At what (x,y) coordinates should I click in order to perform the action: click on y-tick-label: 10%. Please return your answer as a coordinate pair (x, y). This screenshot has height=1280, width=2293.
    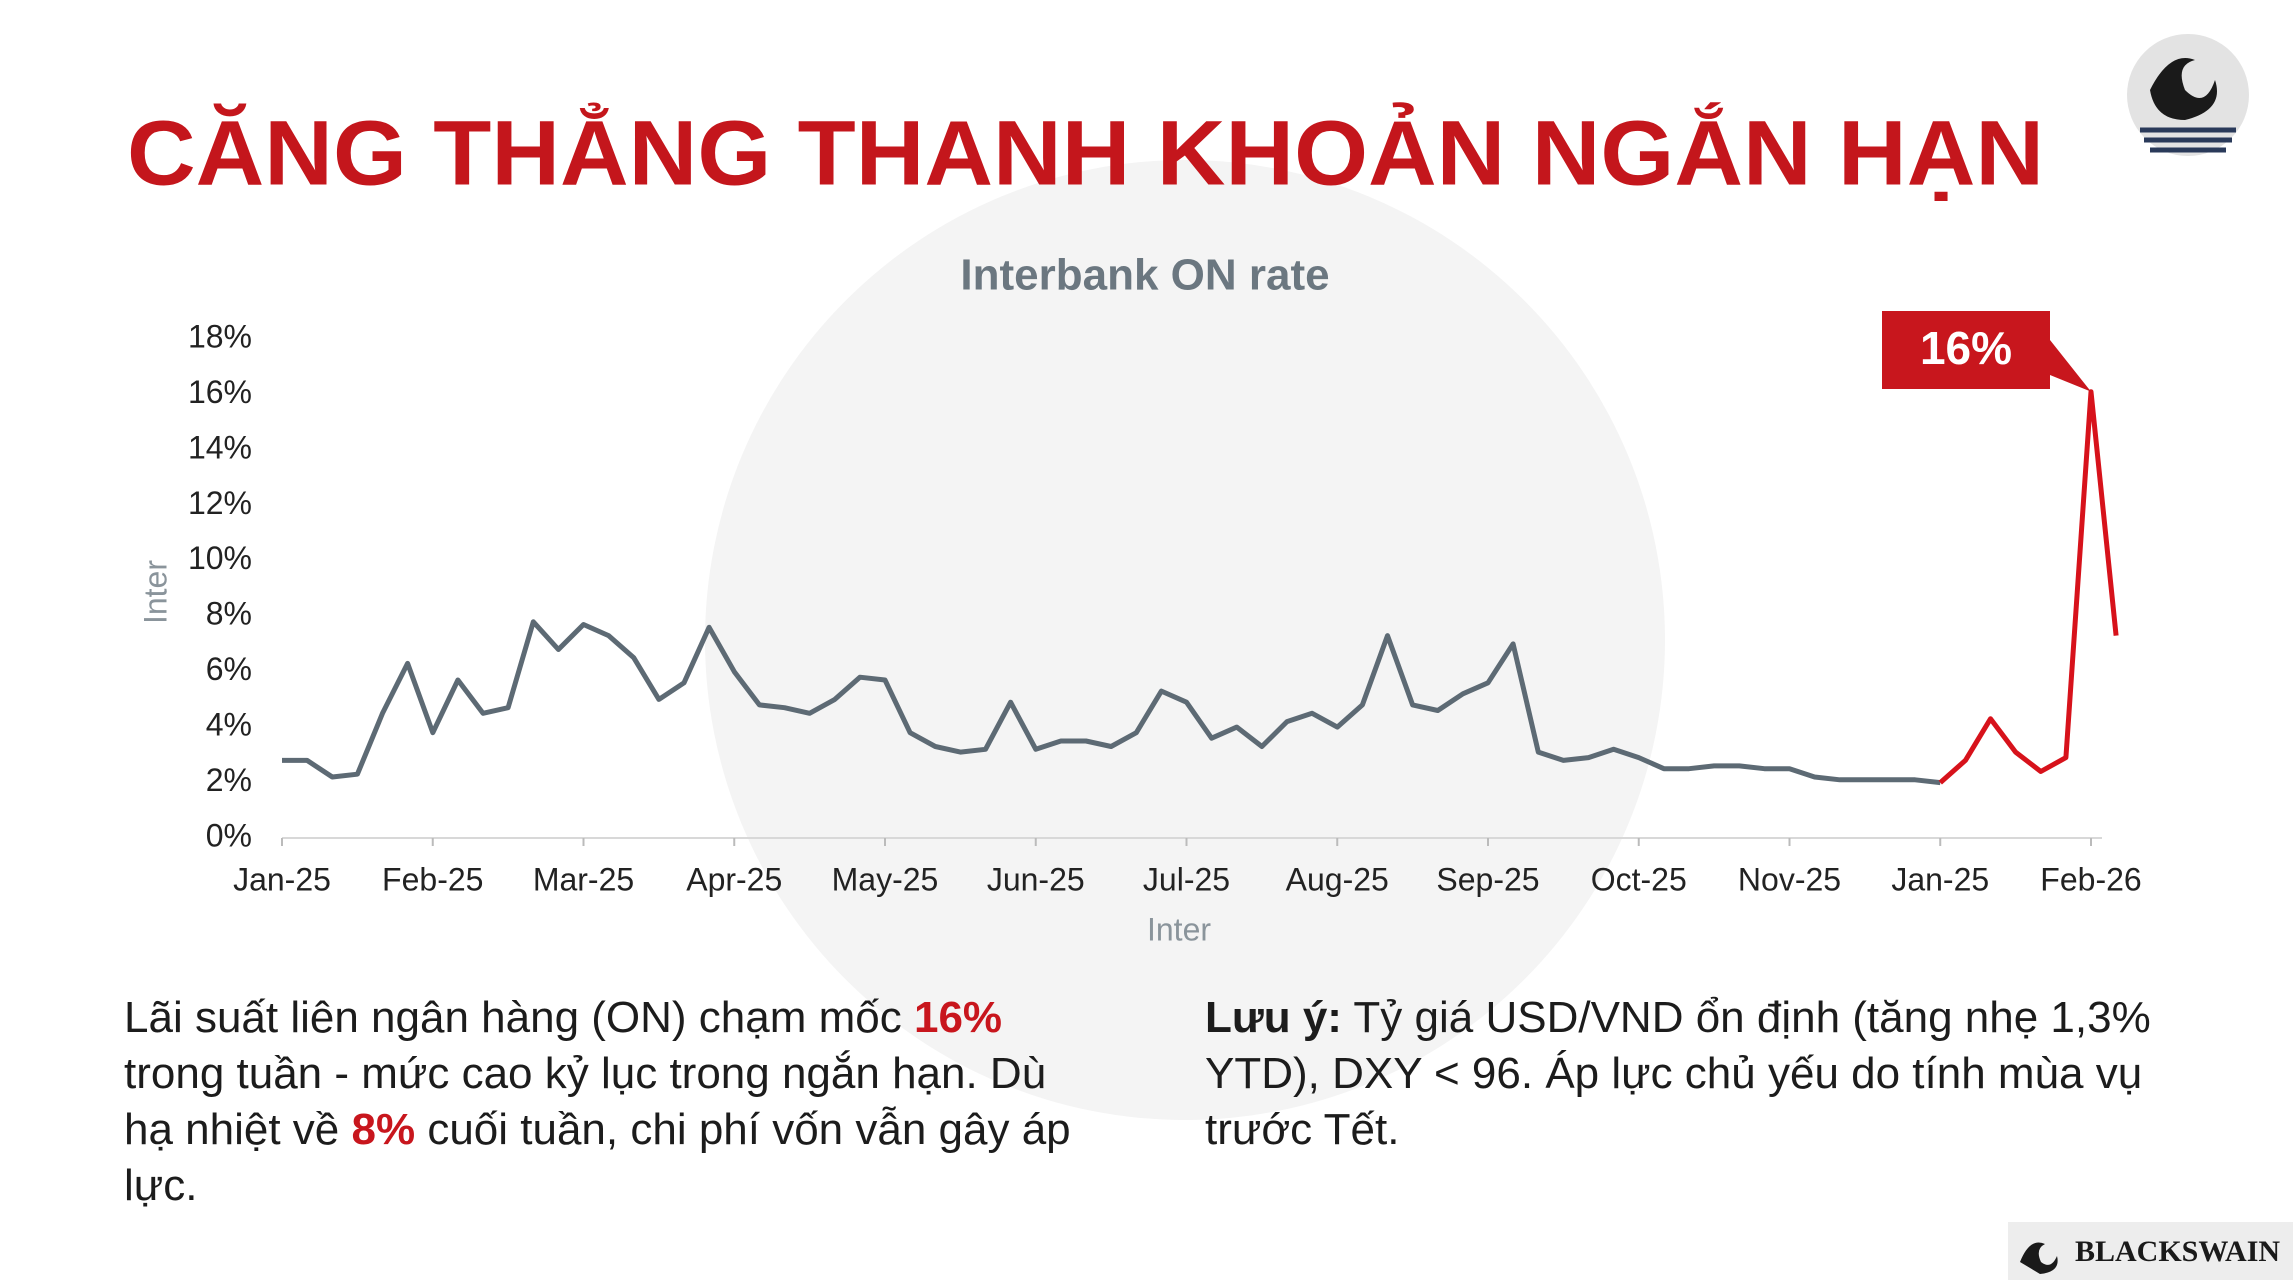
    Looking at the image, I should click on (220, 558).